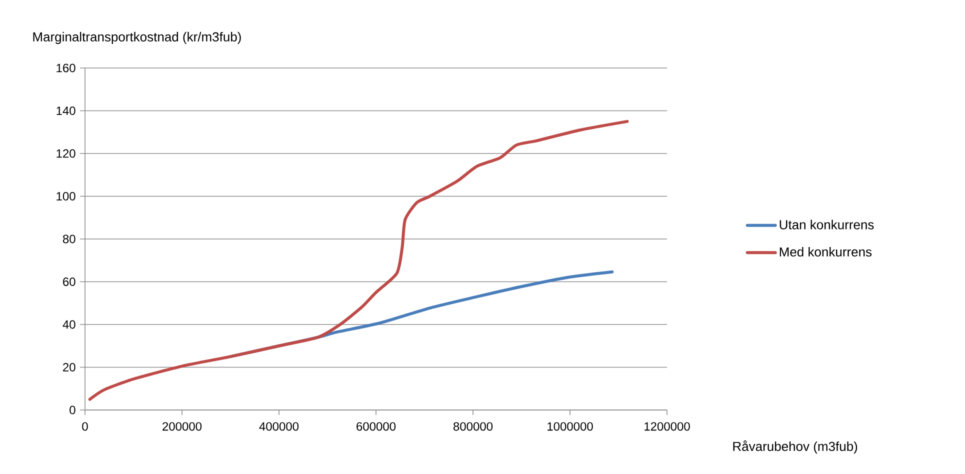 This screenshot has width=965, height=474. Describe the element at coordinates (66, 68) in the screenshot. I see `y-tick-label: 160` at that location.